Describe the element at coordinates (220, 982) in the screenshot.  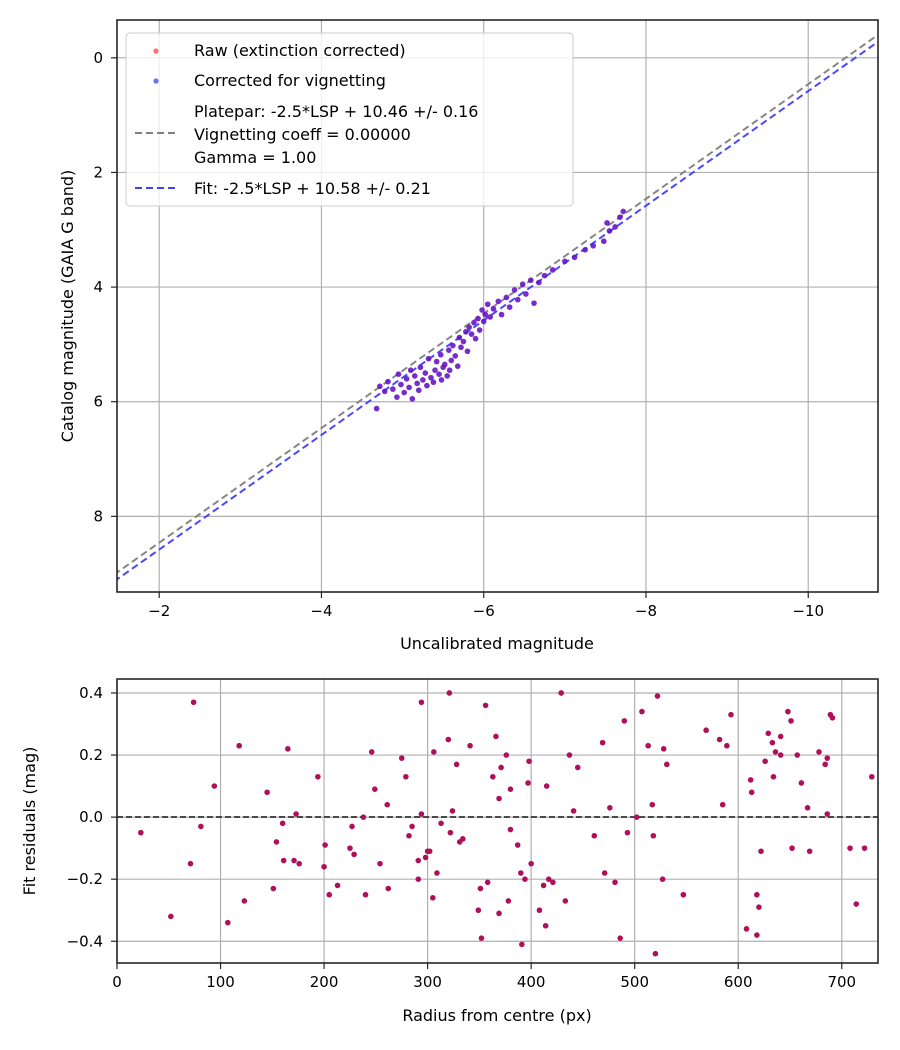
I see `bottom-x-tick-label: 100` at that location.